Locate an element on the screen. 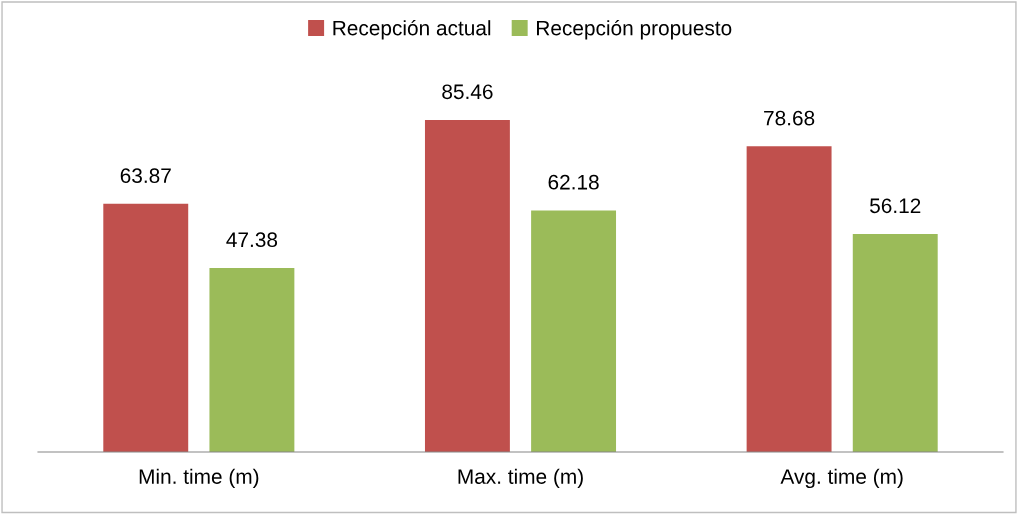 Image resolution: width=1019 pixels, height=514 pixels. x-tick-label: Avg. time (m) is located at coordinates (841, 478).